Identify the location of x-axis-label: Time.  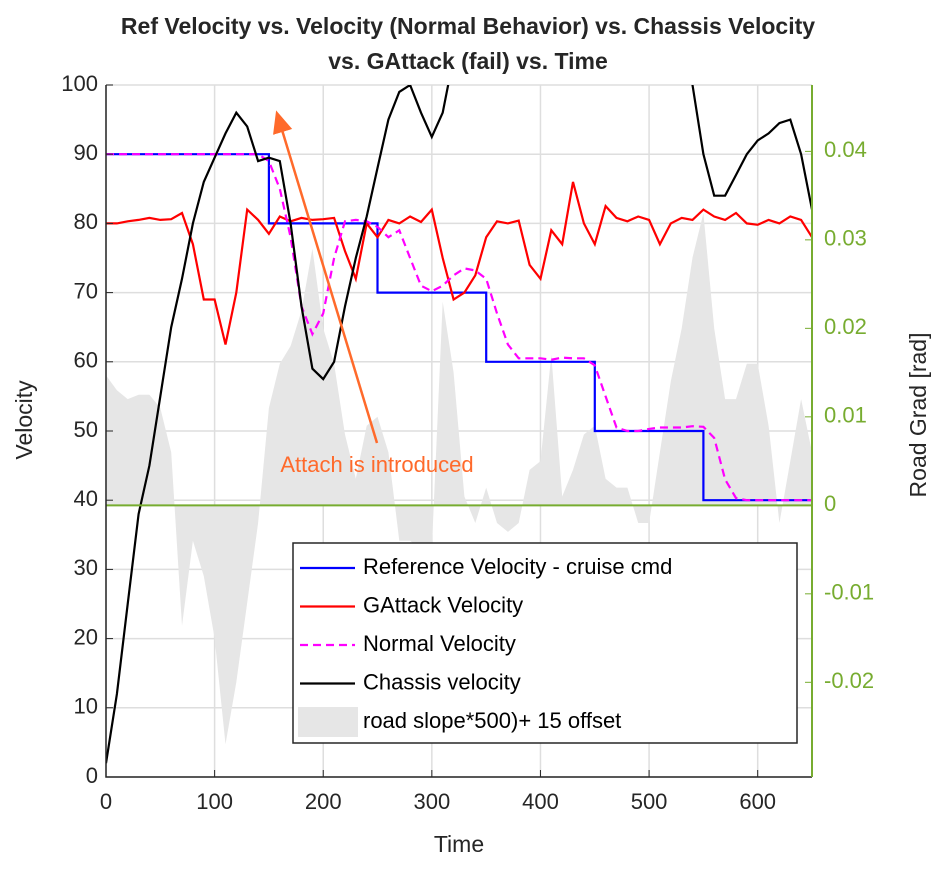
(459, 844).